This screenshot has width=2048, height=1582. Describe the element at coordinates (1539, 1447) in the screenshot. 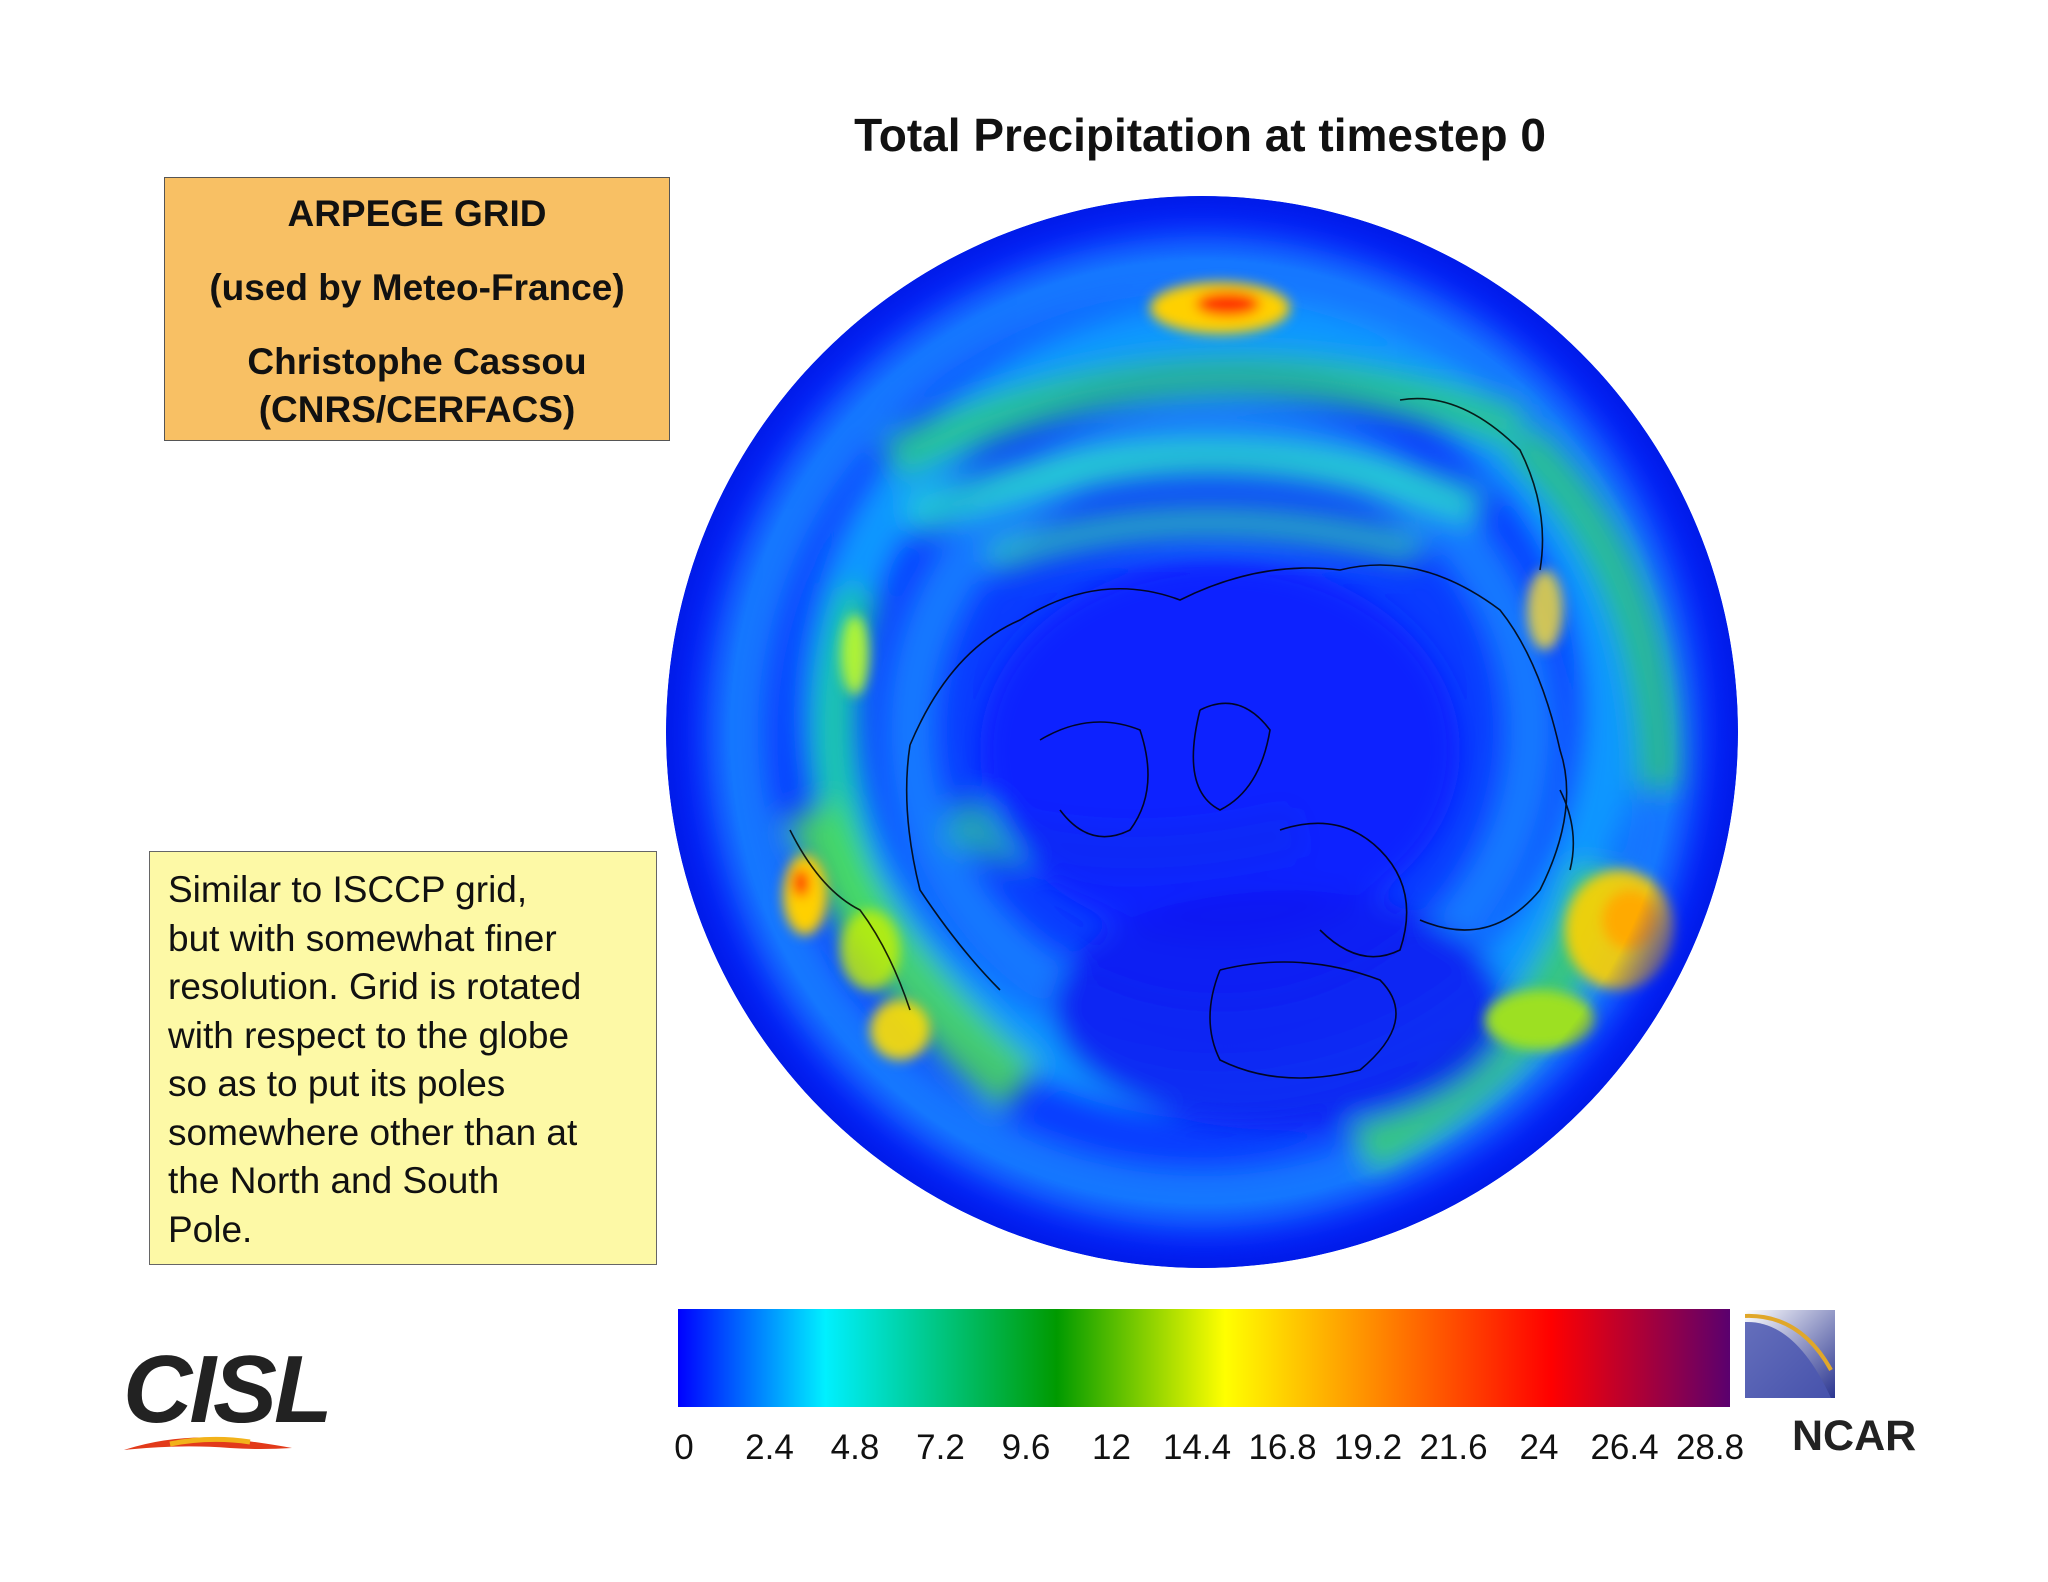

I see `colorbar-tick-label: 24` at that location.